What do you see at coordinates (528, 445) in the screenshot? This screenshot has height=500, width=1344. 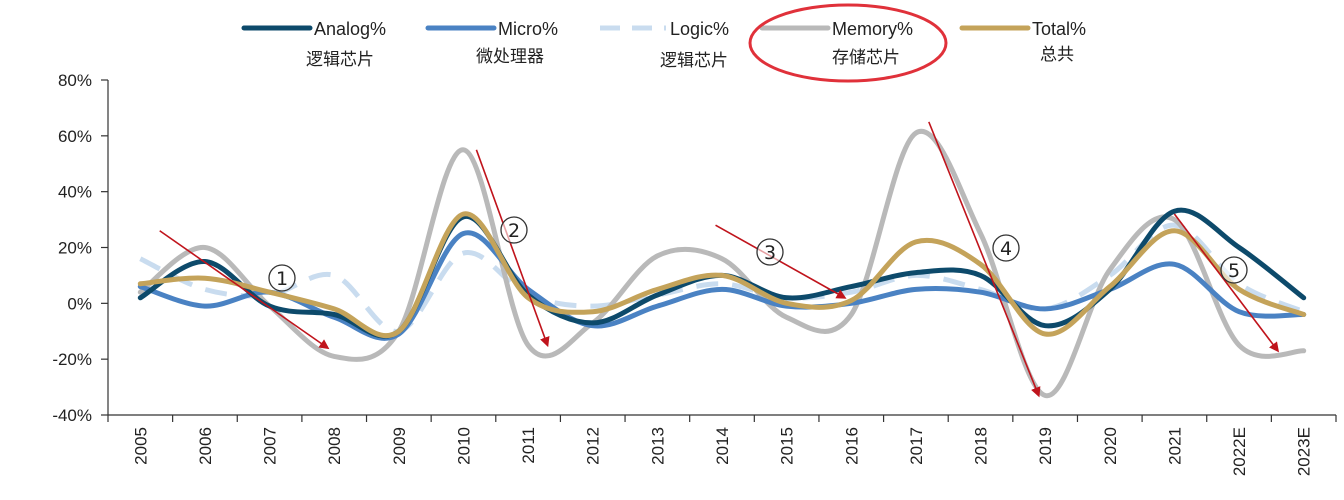 I see `x-tick-label: 2011` at bounding box center [528, 445].